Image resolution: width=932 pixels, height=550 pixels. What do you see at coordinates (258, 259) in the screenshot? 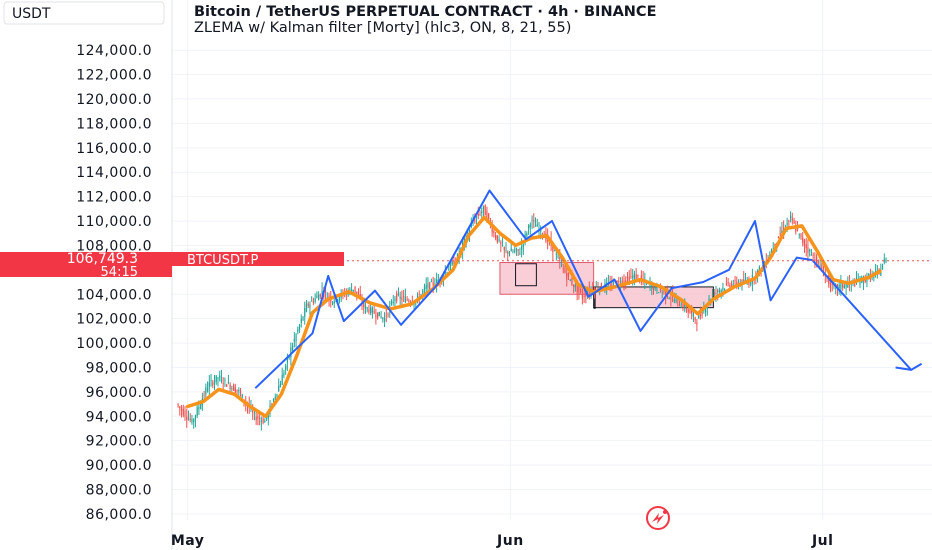
I see `symbol-badge-box` at bounding box center [258, 259].